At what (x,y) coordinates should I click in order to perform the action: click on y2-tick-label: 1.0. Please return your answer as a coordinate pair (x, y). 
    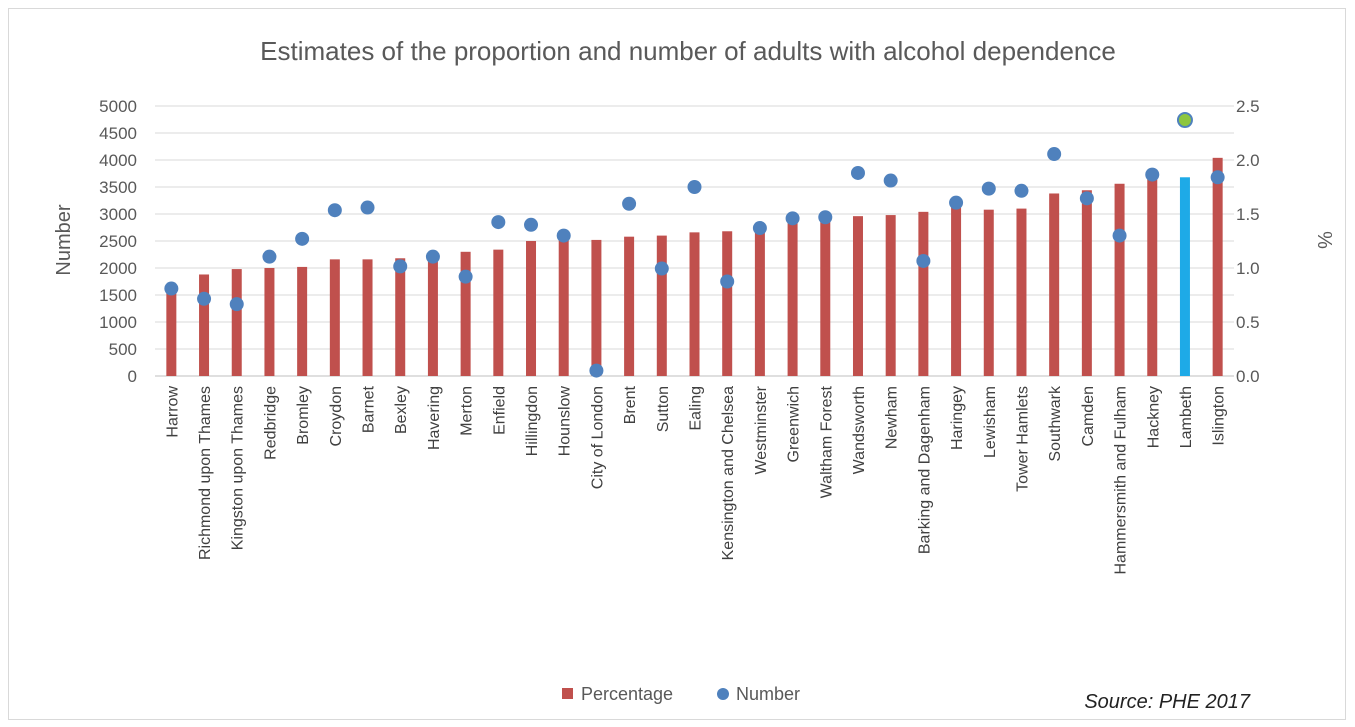
    Looking at the image, I should click on (1248, 268).